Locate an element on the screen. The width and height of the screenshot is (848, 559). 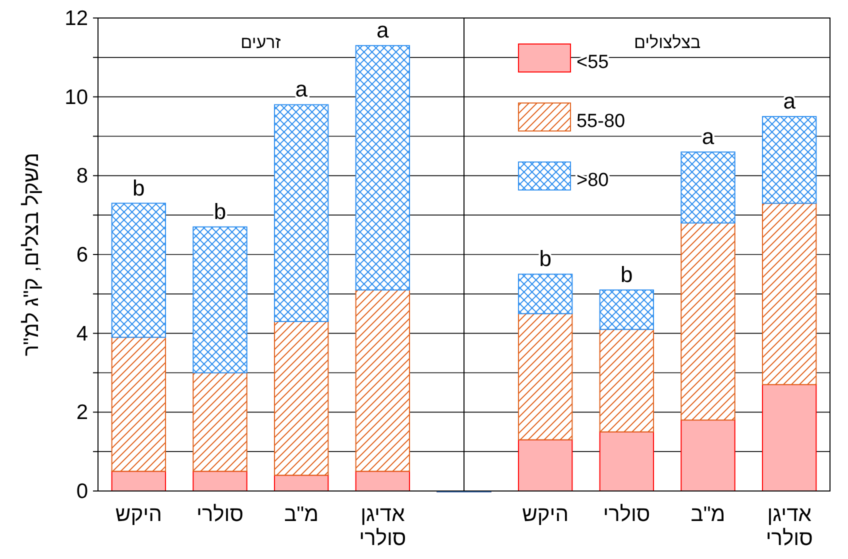
legend-label: >80 is located at coordinates (592, 180).